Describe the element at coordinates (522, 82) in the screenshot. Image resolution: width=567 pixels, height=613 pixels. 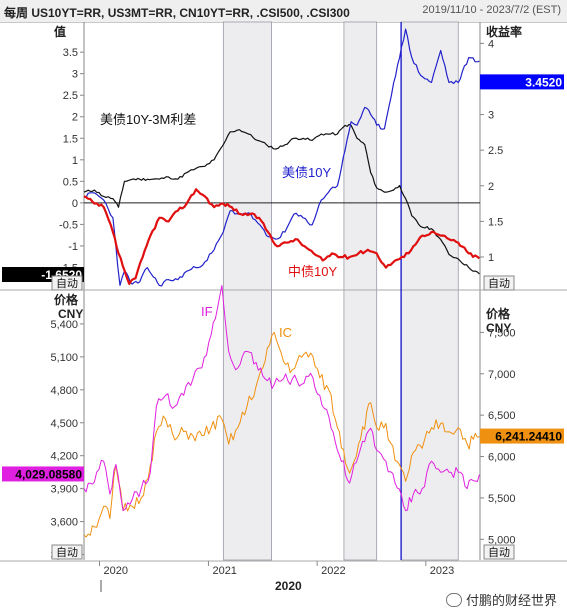
I see `top-right-last-value-box` at that location.